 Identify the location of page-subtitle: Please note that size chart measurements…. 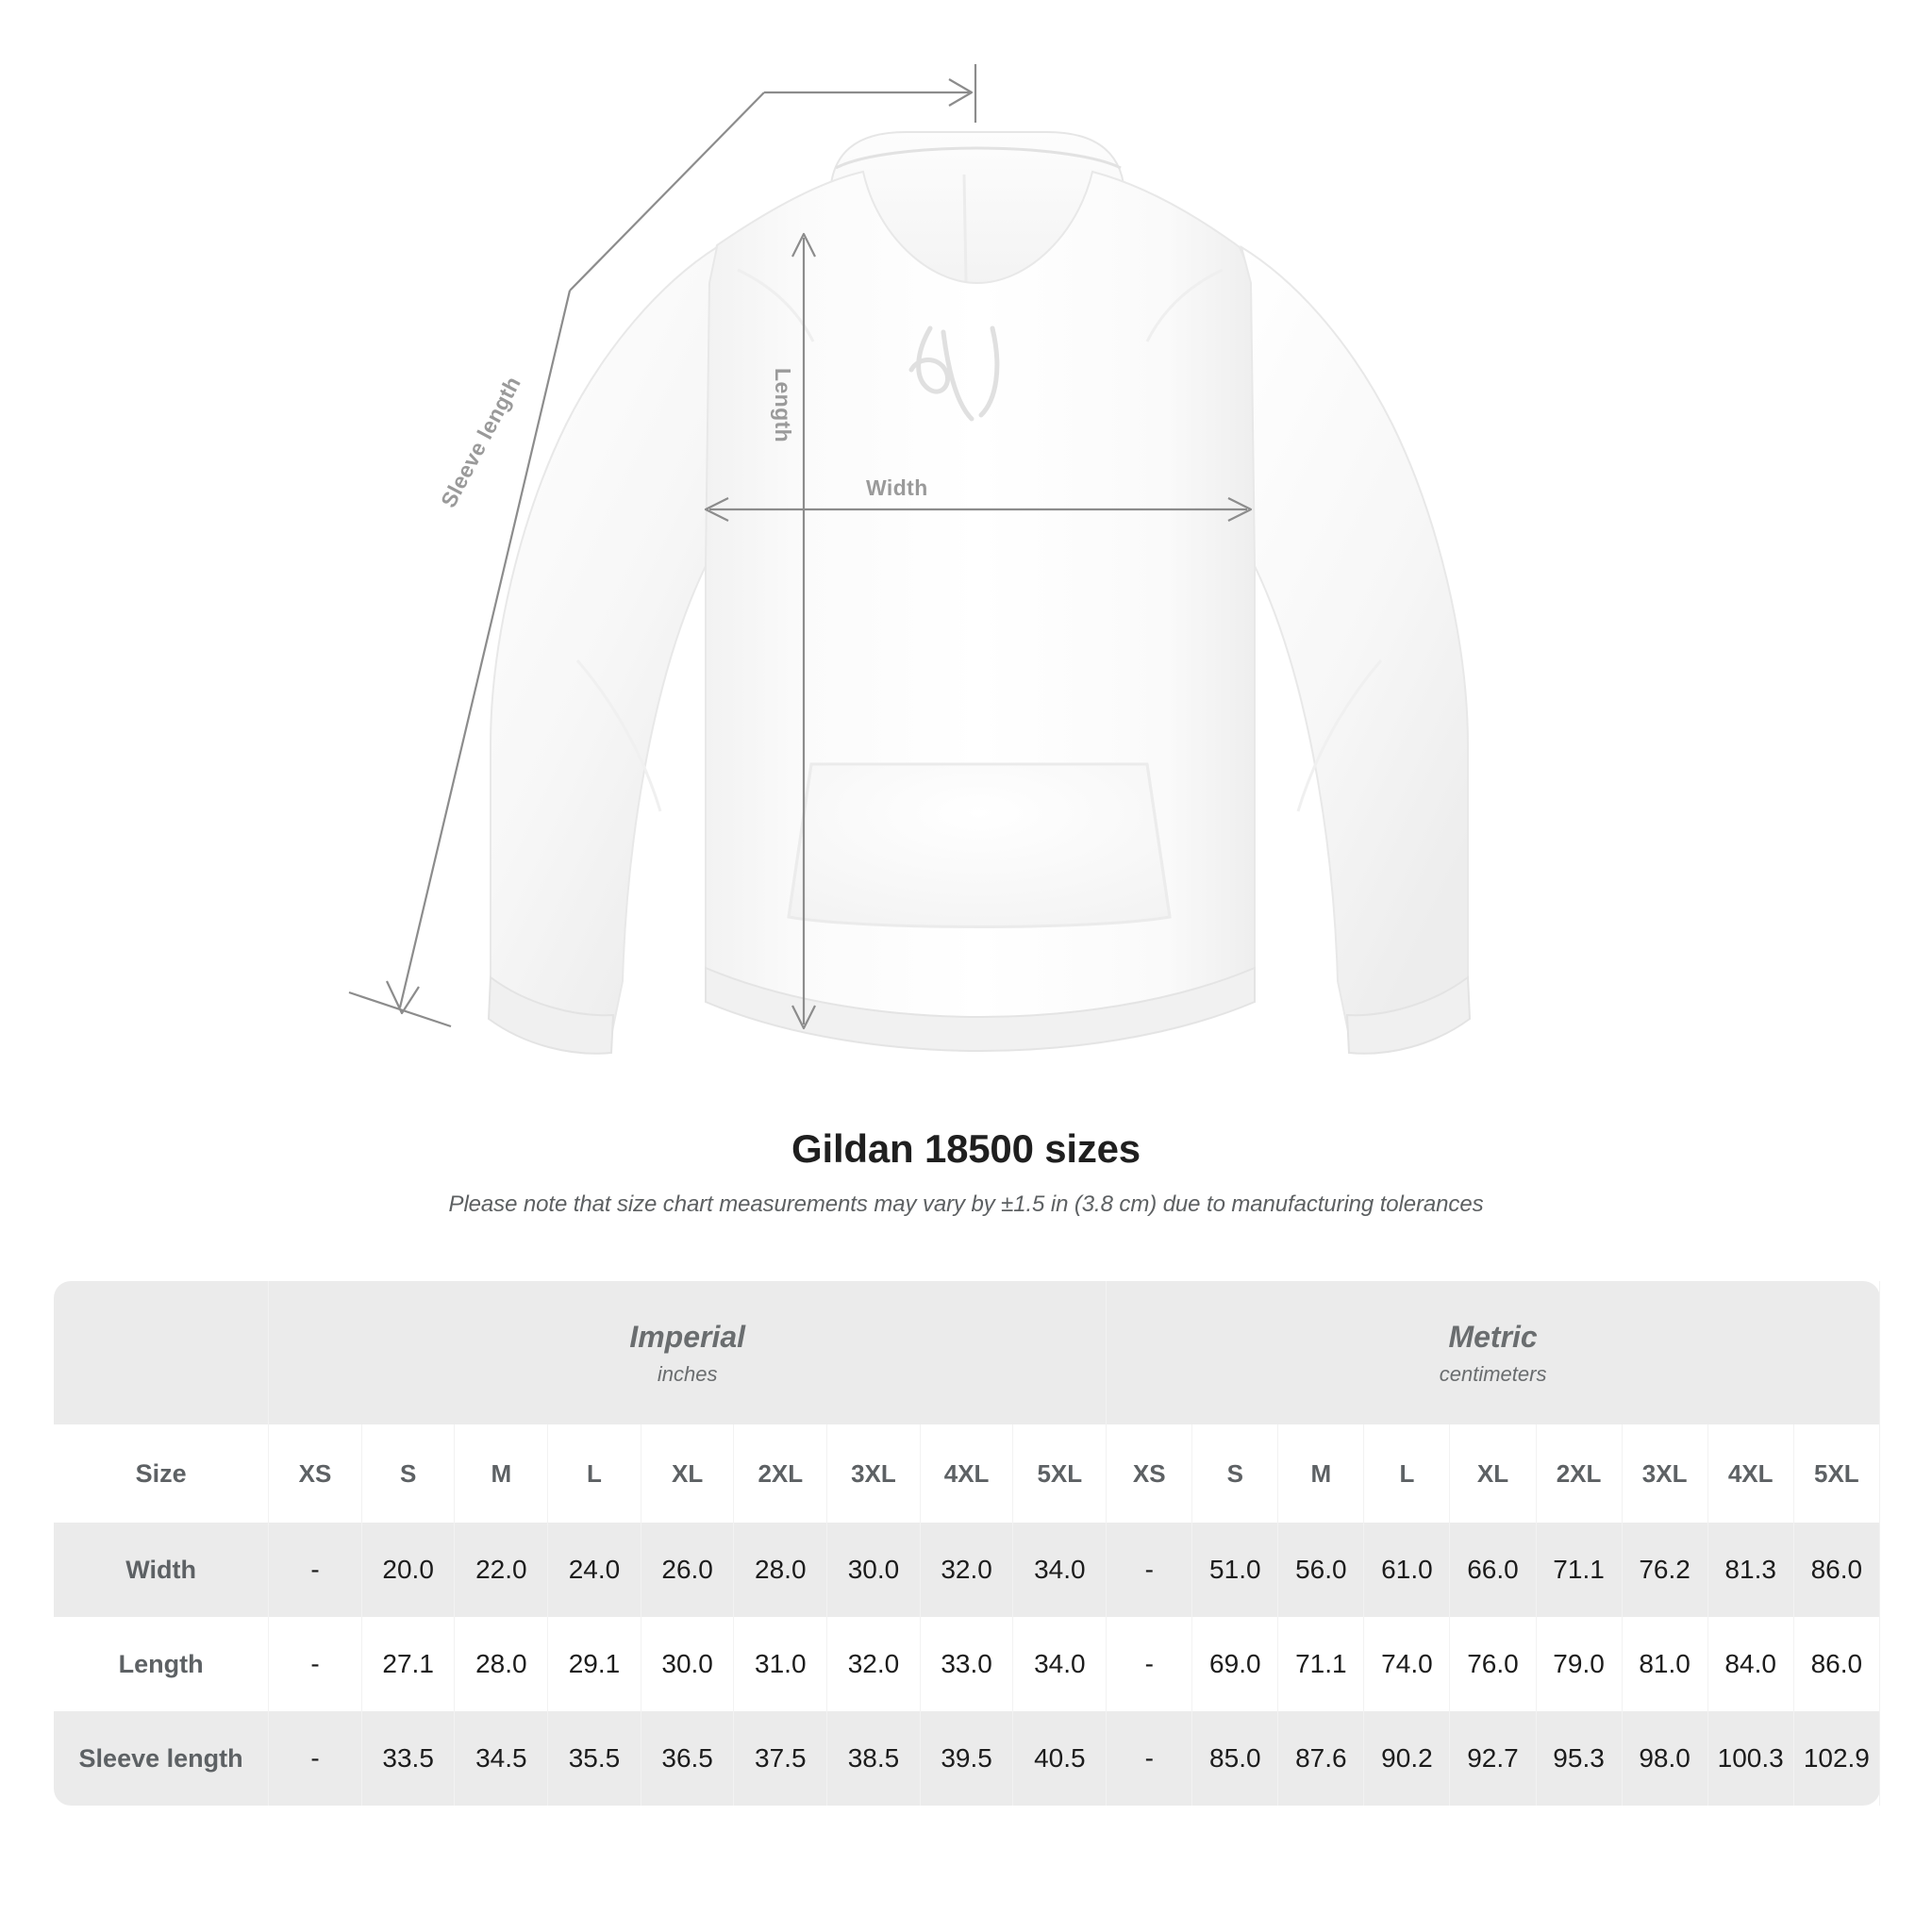
(966, 1204).